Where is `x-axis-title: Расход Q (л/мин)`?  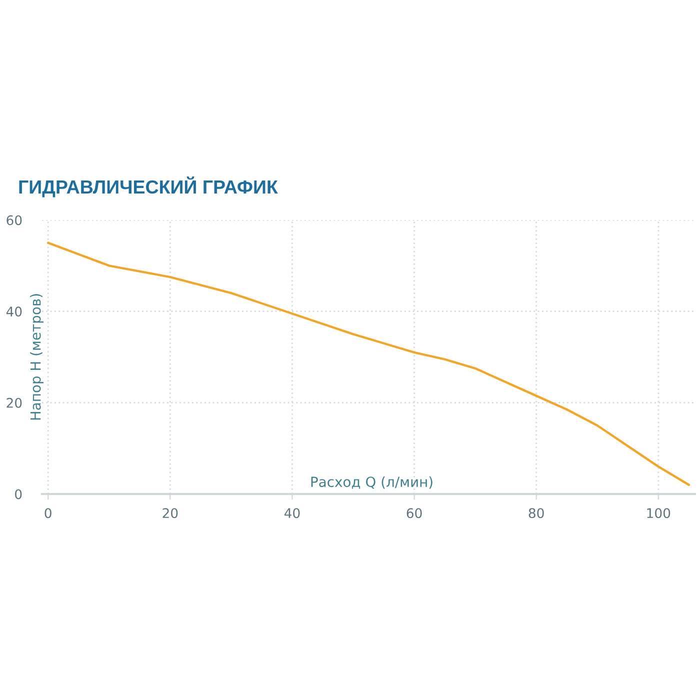
x-axis-title: Расход Q (л/мин) is located at coordinates (371, 482).